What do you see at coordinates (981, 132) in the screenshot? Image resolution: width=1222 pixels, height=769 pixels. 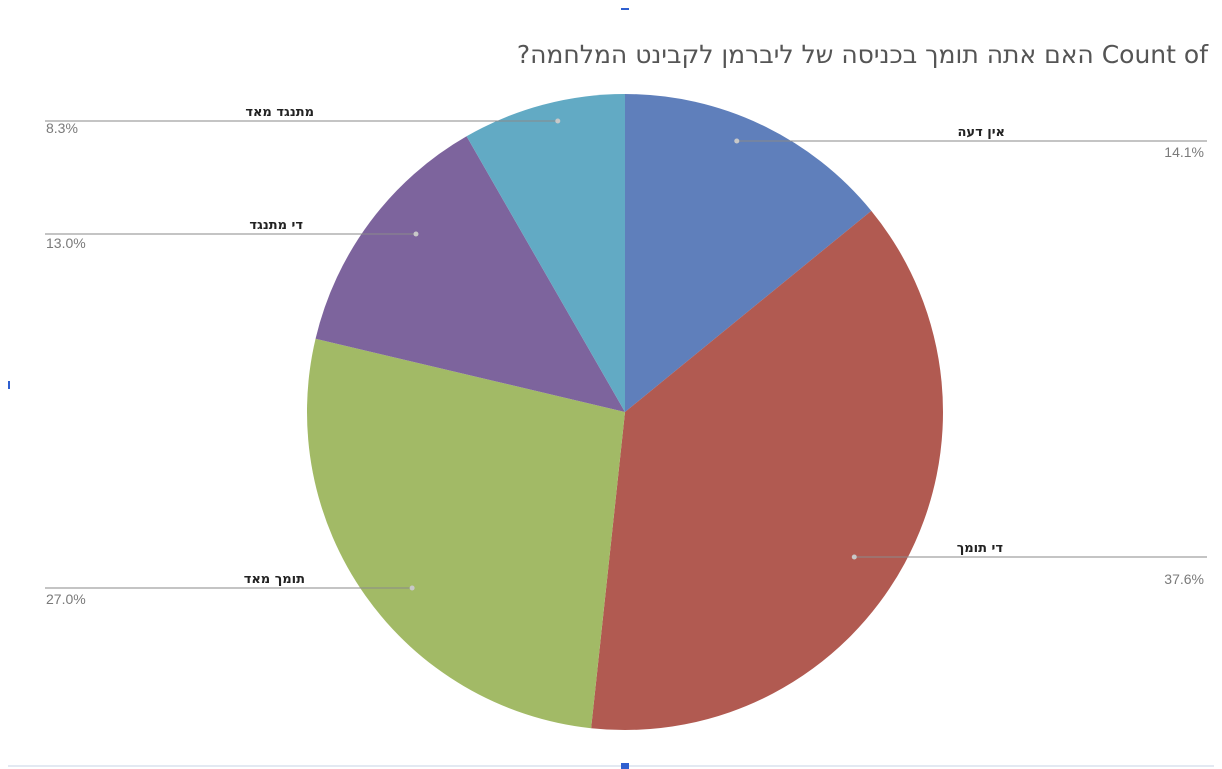 I see `slice-label: אין דעה` at bounding box center [981, 132].